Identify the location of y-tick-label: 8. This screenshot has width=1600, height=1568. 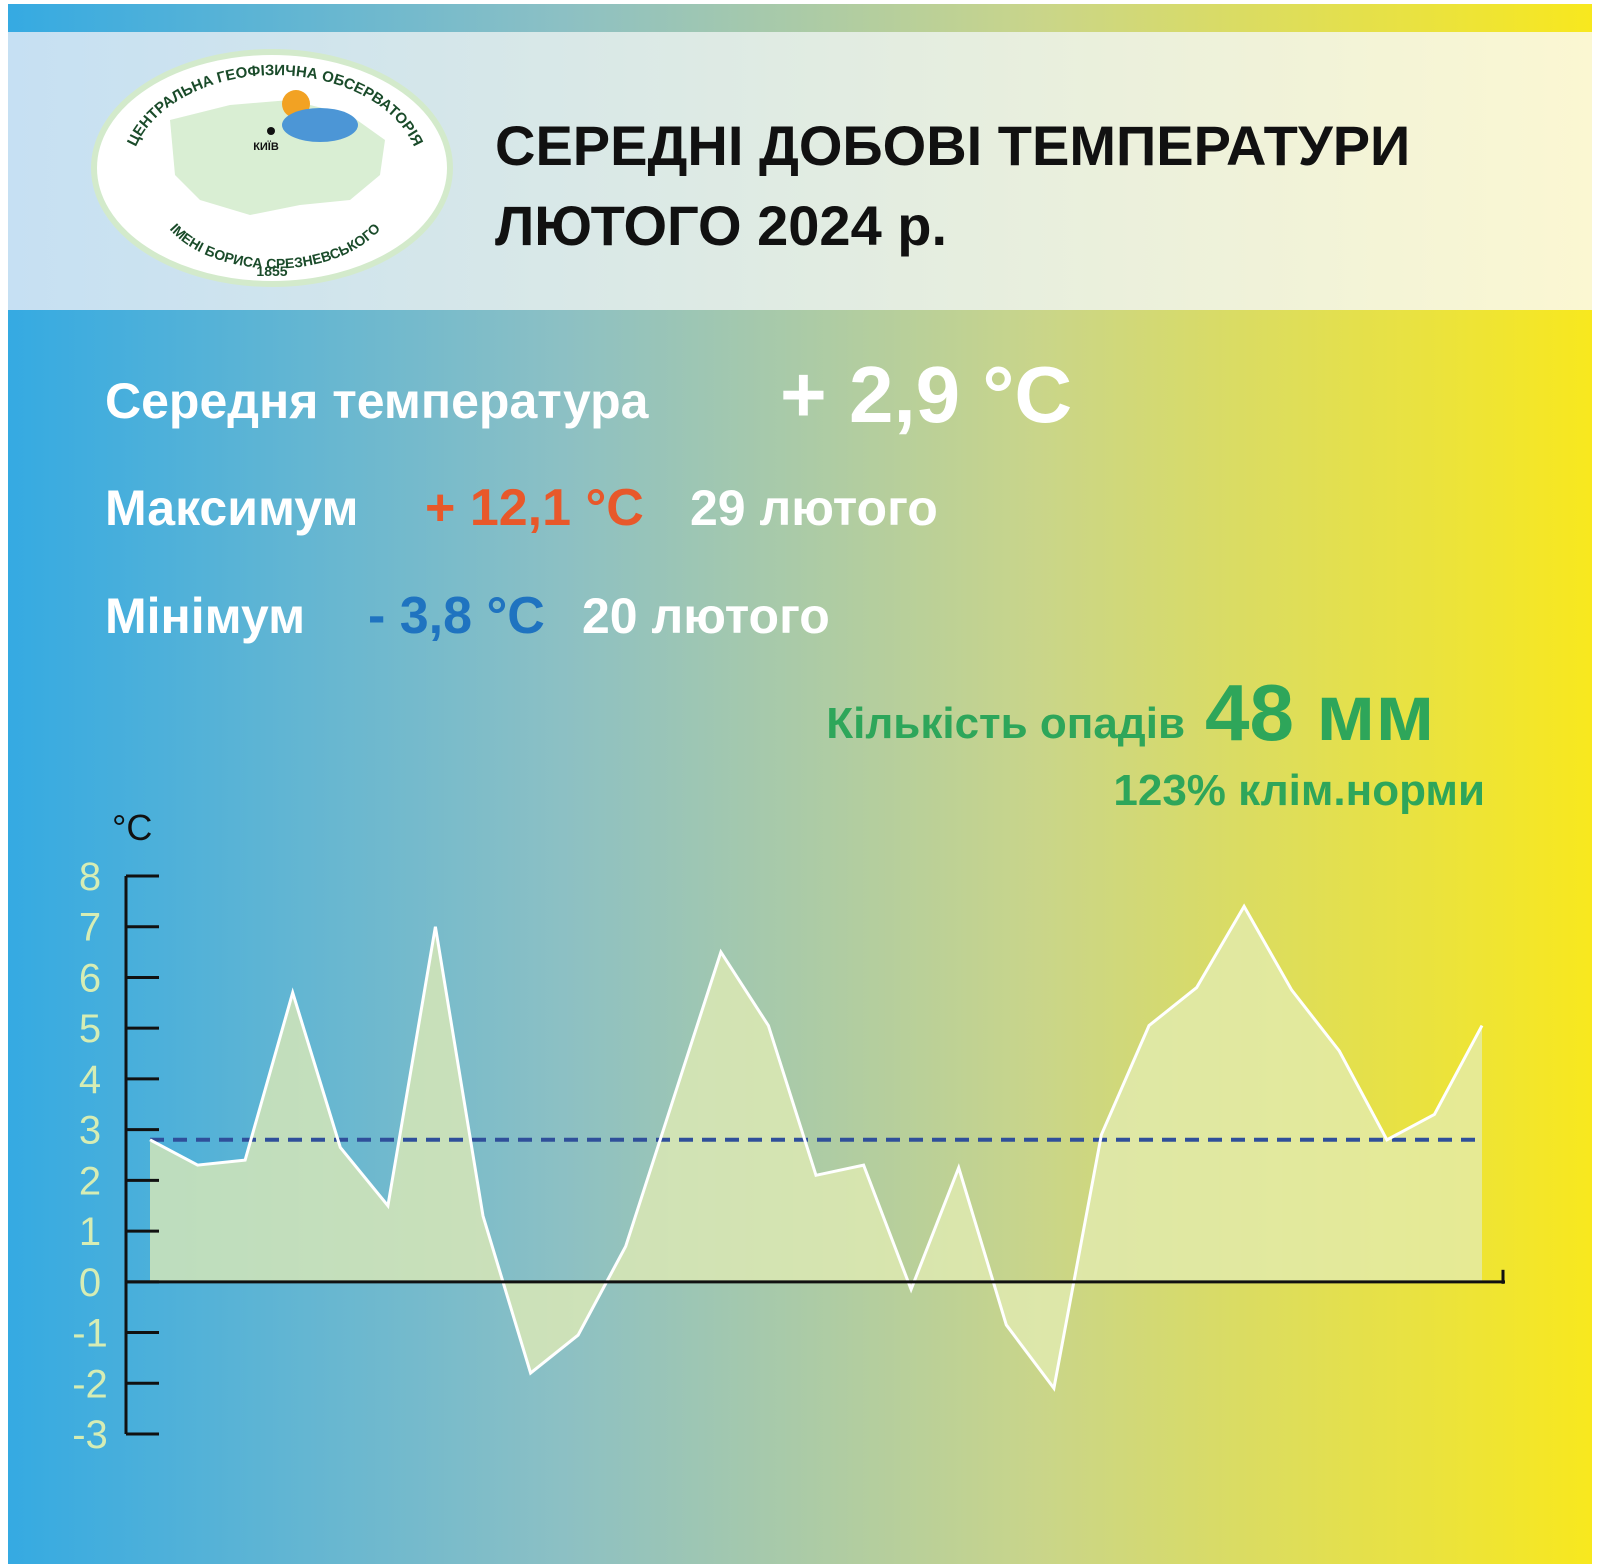
(90, 877).